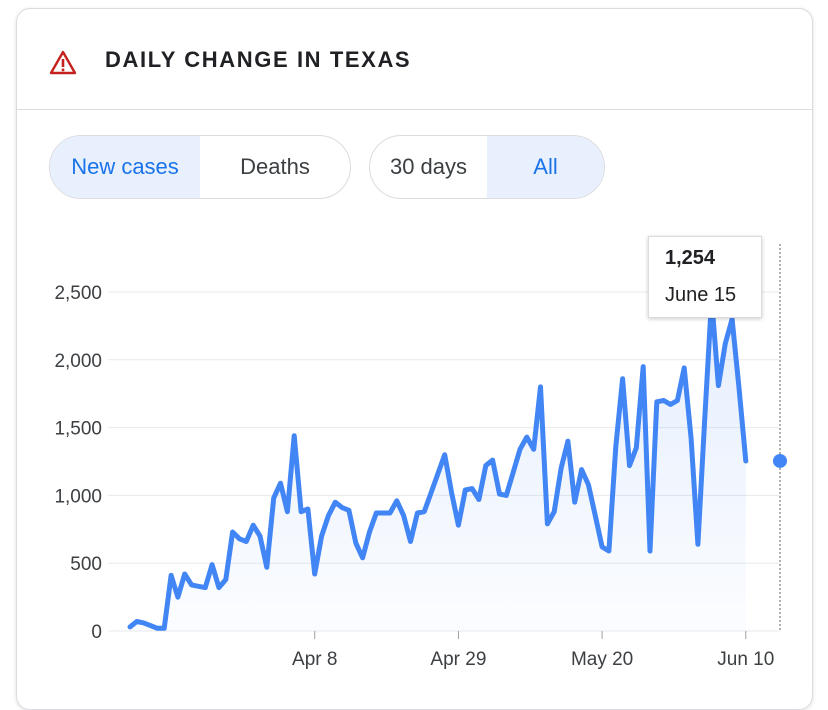 The height and width of the screenshot is (710, 828). Describe the element at coordinates (86, 564) in the screenshot. I see `y-tick-label: 500` at that location.